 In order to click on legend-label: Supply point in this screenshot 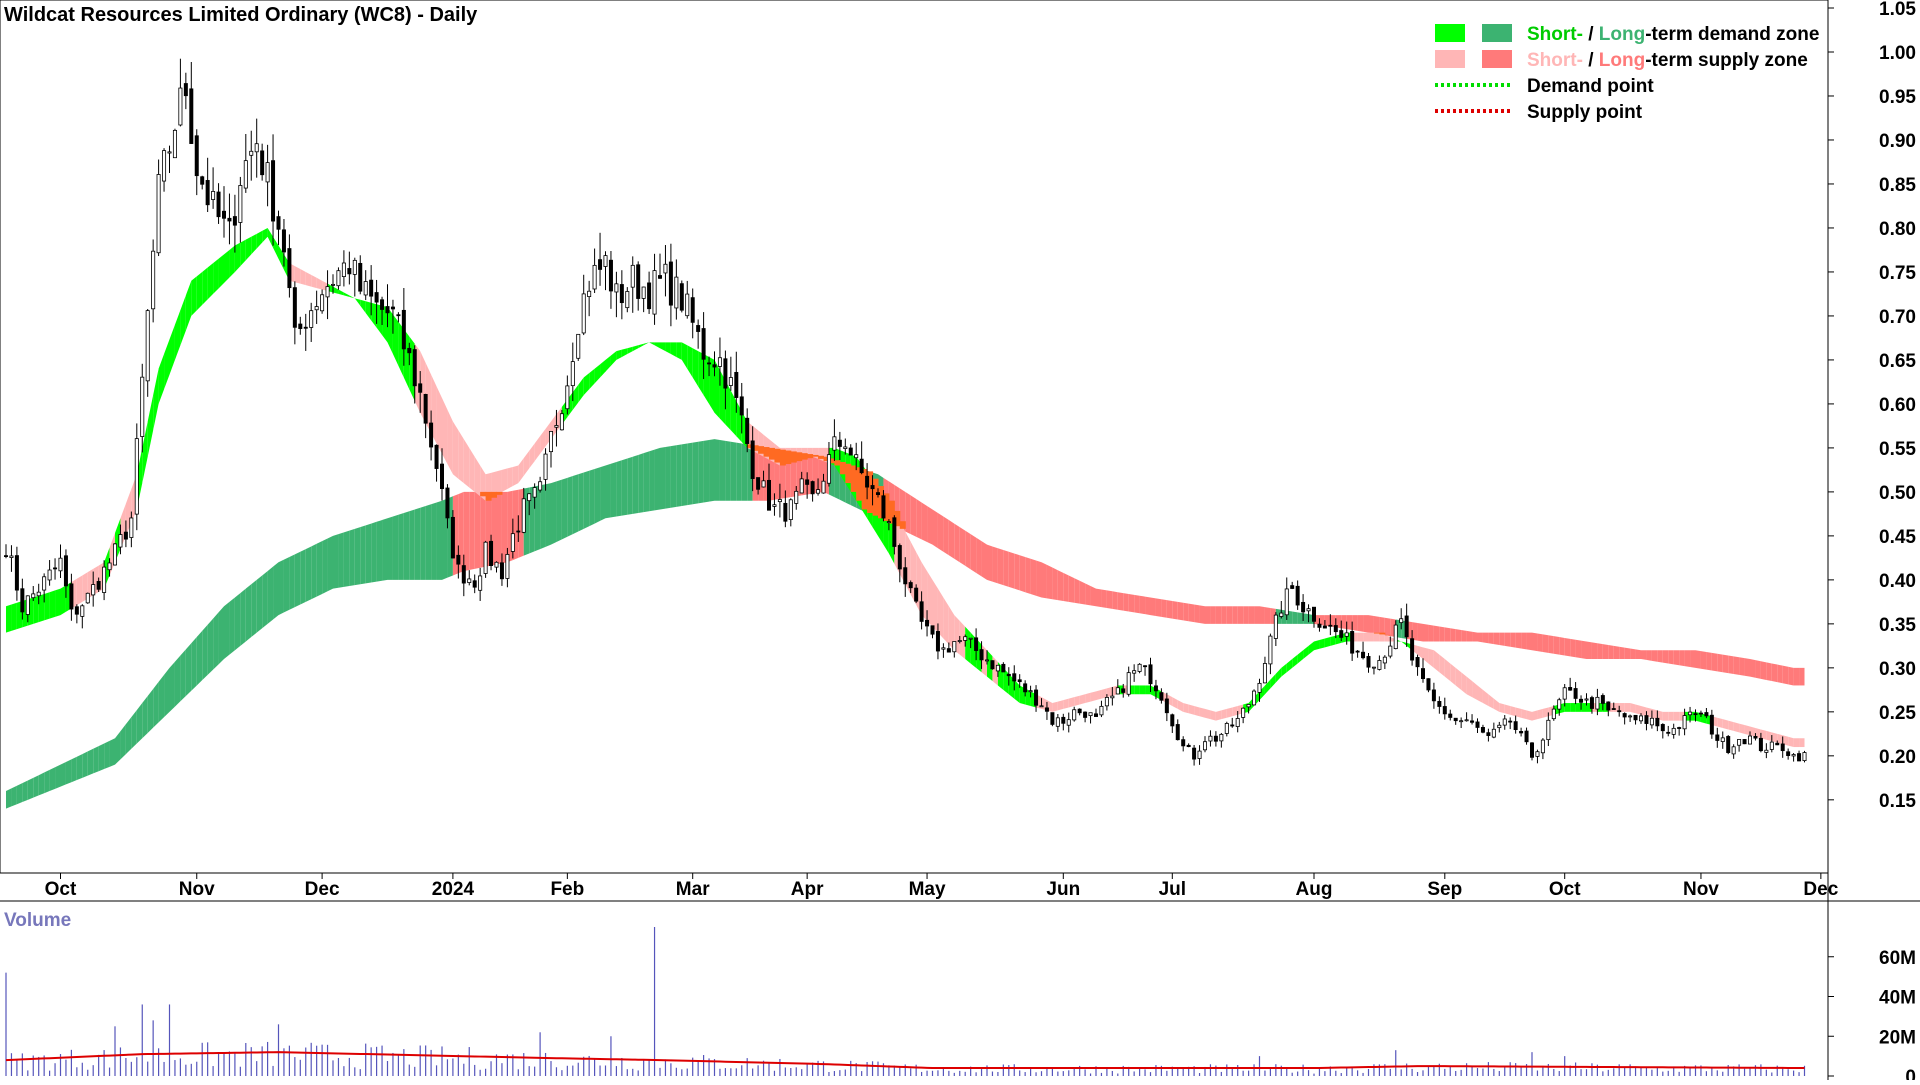, I will do `click(1585, 112)`.